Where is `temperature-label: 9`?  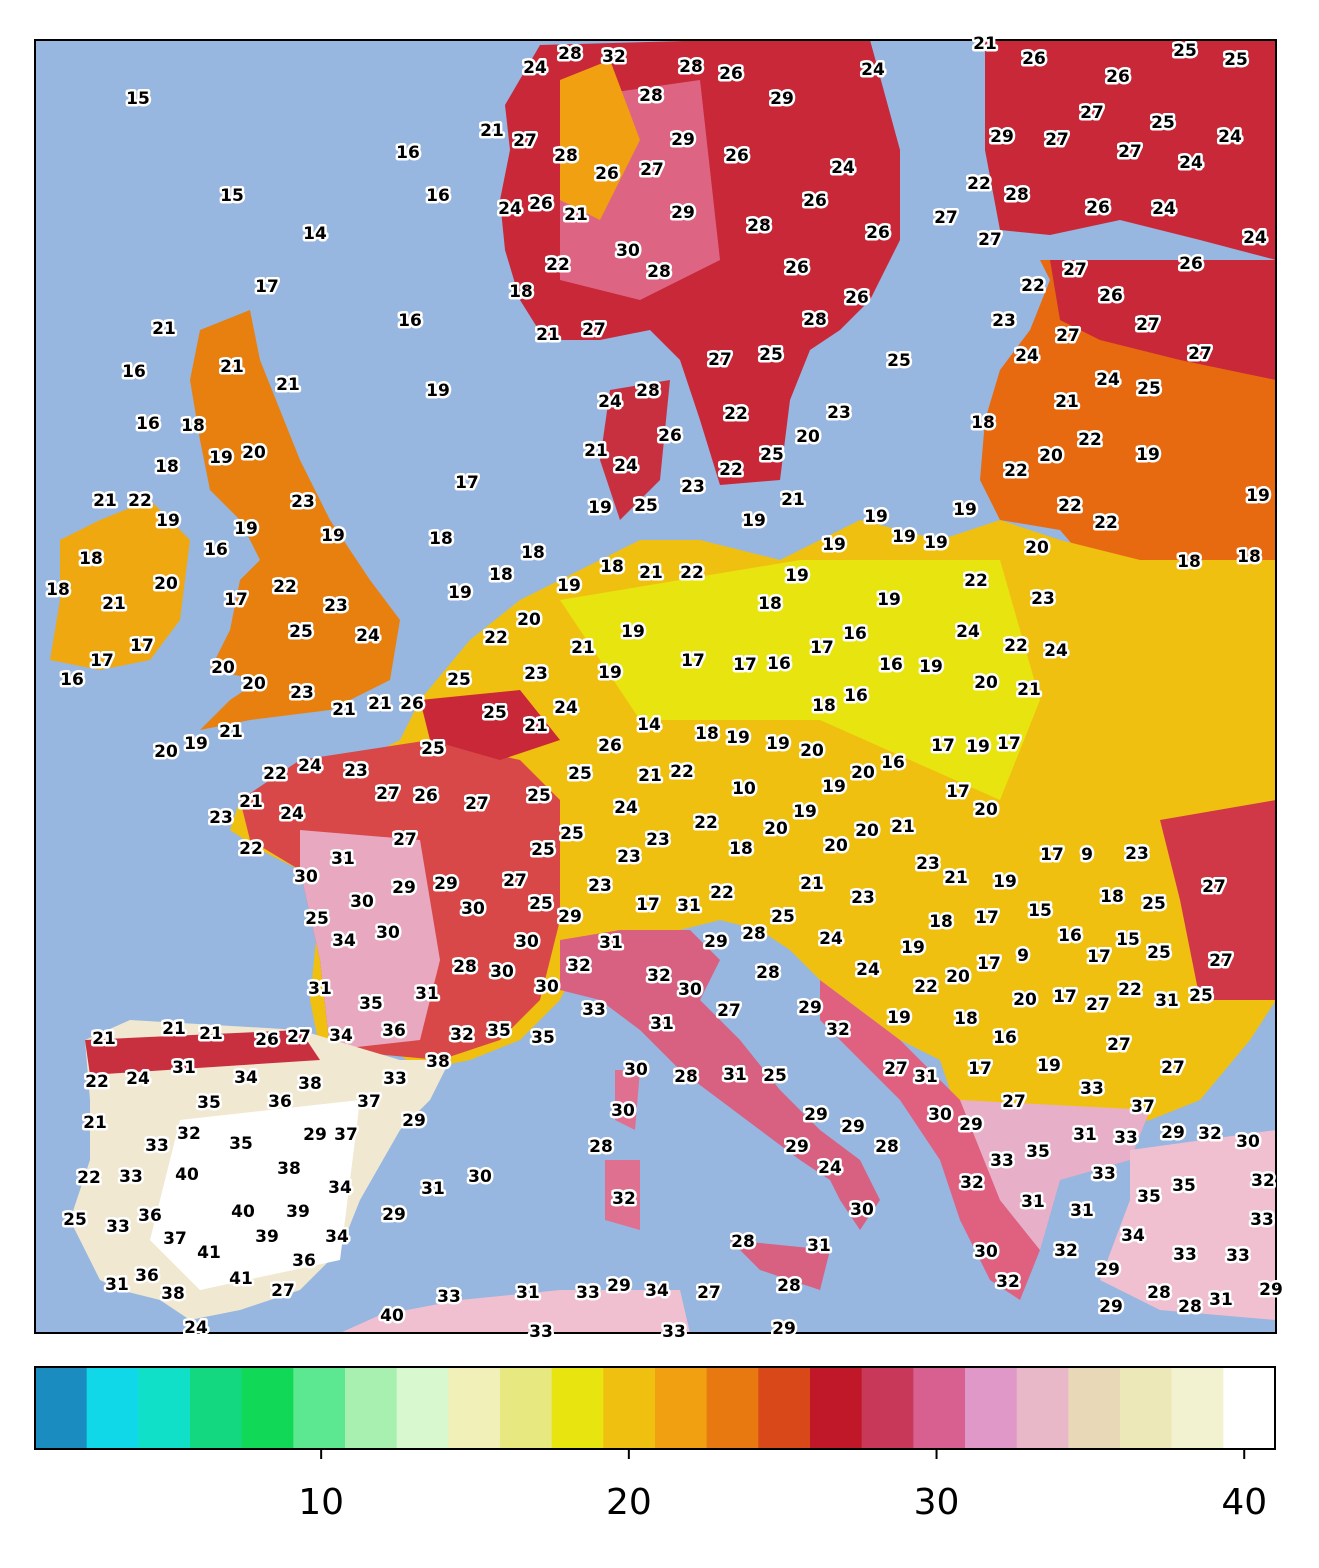 temperature-label: 9 is located at coordinates (1023, 956).